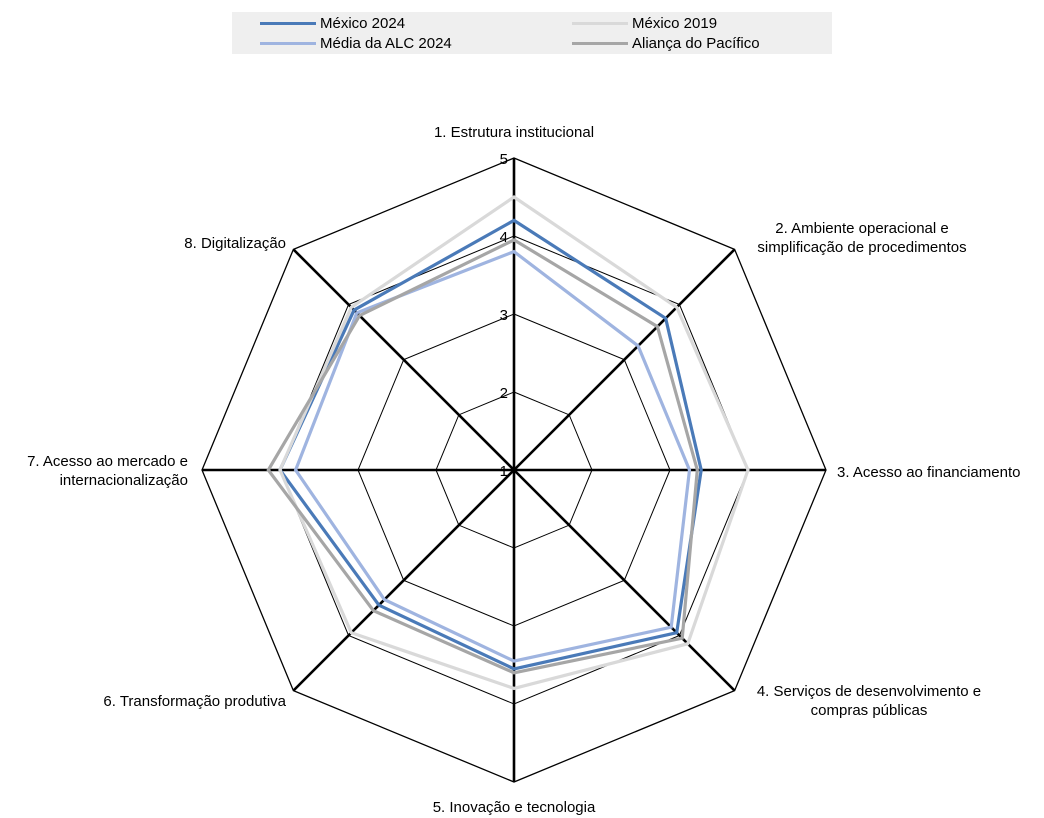 This screenshot has width=1044, height=818. I want to click on legend-item-alianca-do-pacifico: Aliança do Pacífico, so click(666, 43).